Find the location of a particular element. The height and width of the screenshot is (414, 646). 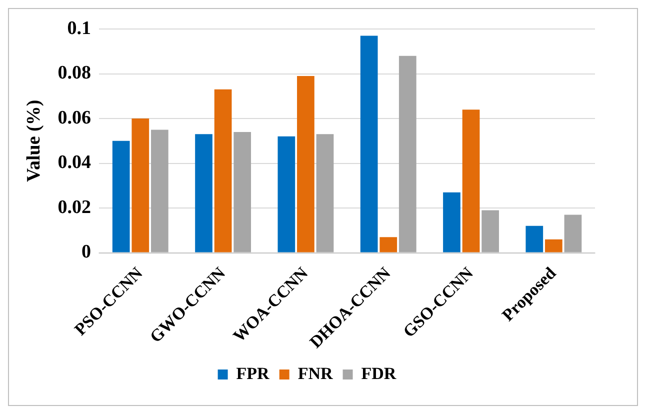

y-tick-label: 0.08 is located at coordinates (75, 73).